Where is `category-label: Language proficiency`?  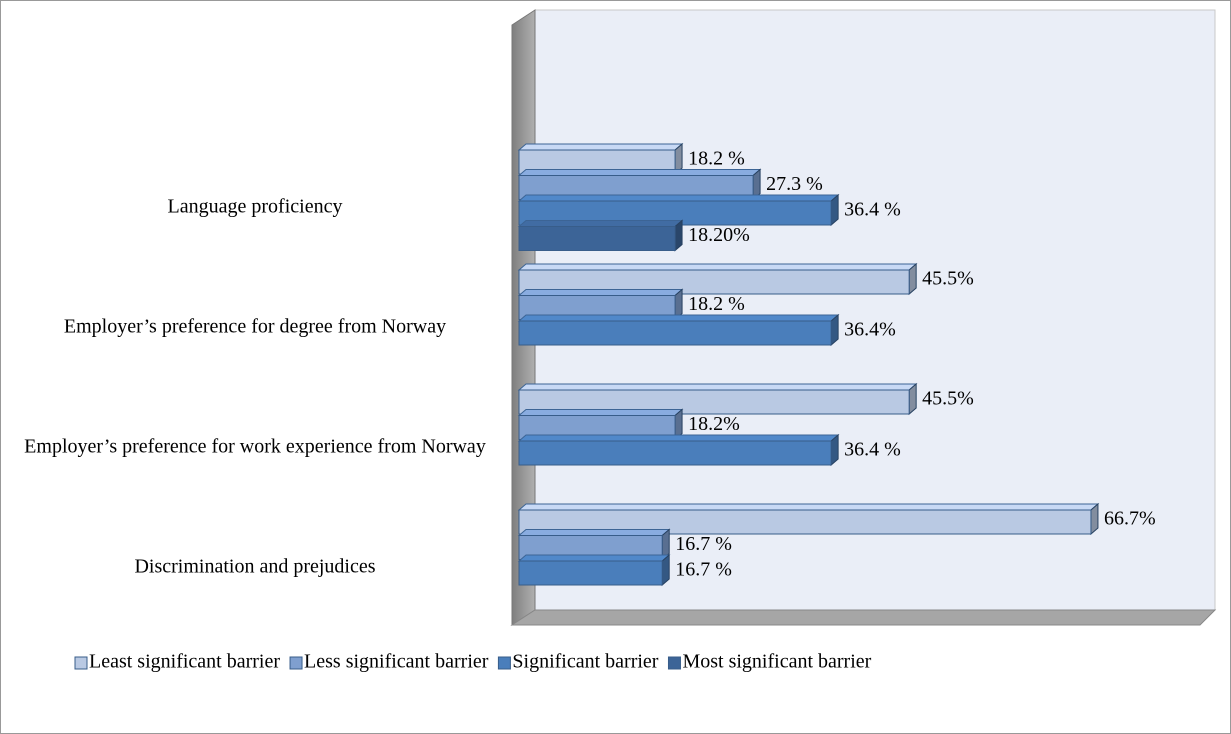 category-label: Language proficiency is located at coordinates (255, 206).